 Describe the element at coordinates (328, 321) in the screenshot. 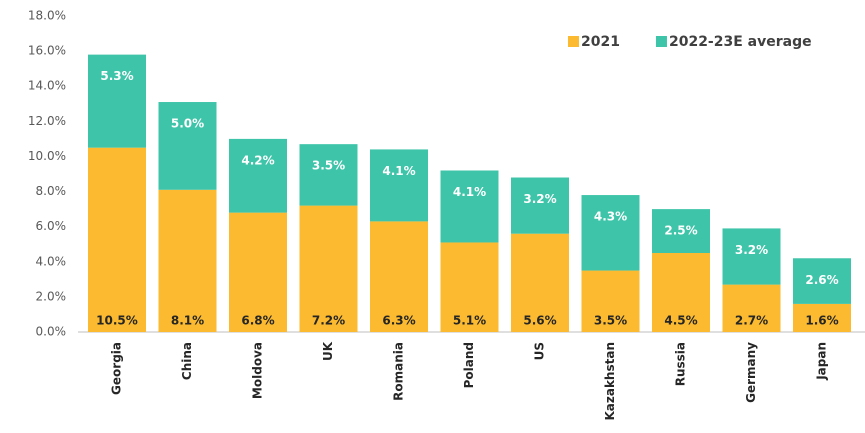

I see `data-label: 7.2%` at that location.